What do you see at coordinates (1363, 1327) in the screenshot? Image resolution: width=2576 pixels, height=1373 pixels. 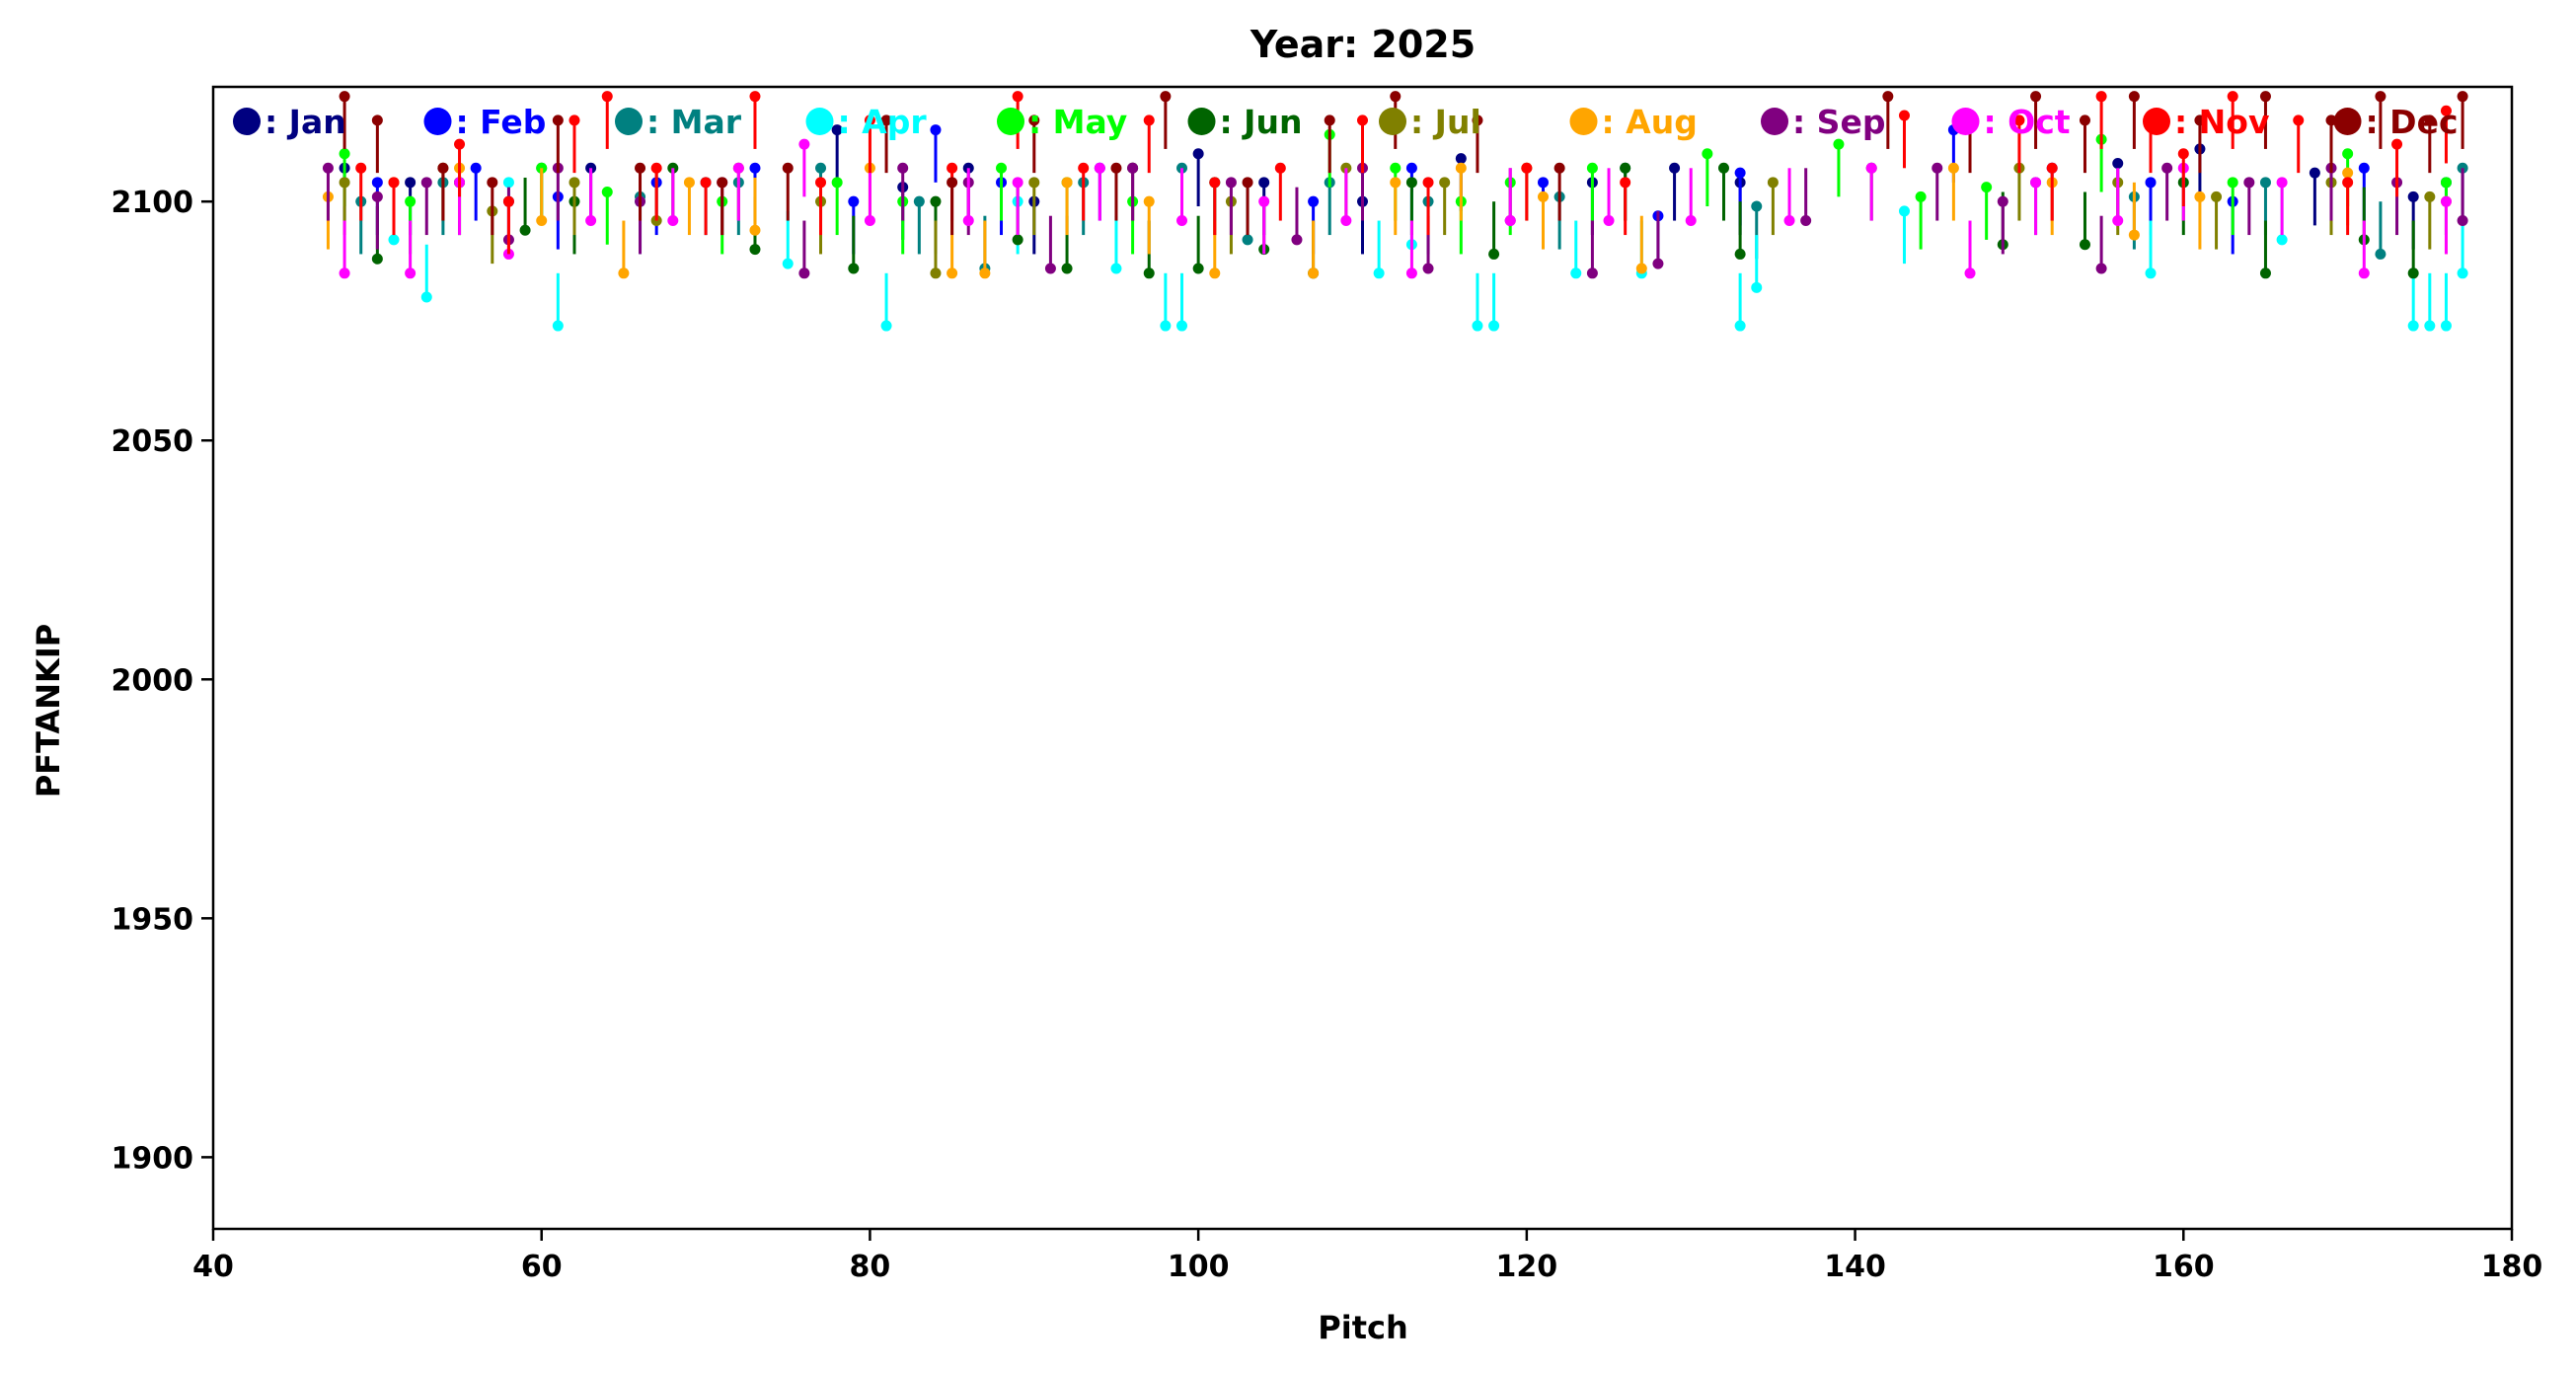 I see `x-axis-label: Pitch` at bounding box center [1363, 1327].